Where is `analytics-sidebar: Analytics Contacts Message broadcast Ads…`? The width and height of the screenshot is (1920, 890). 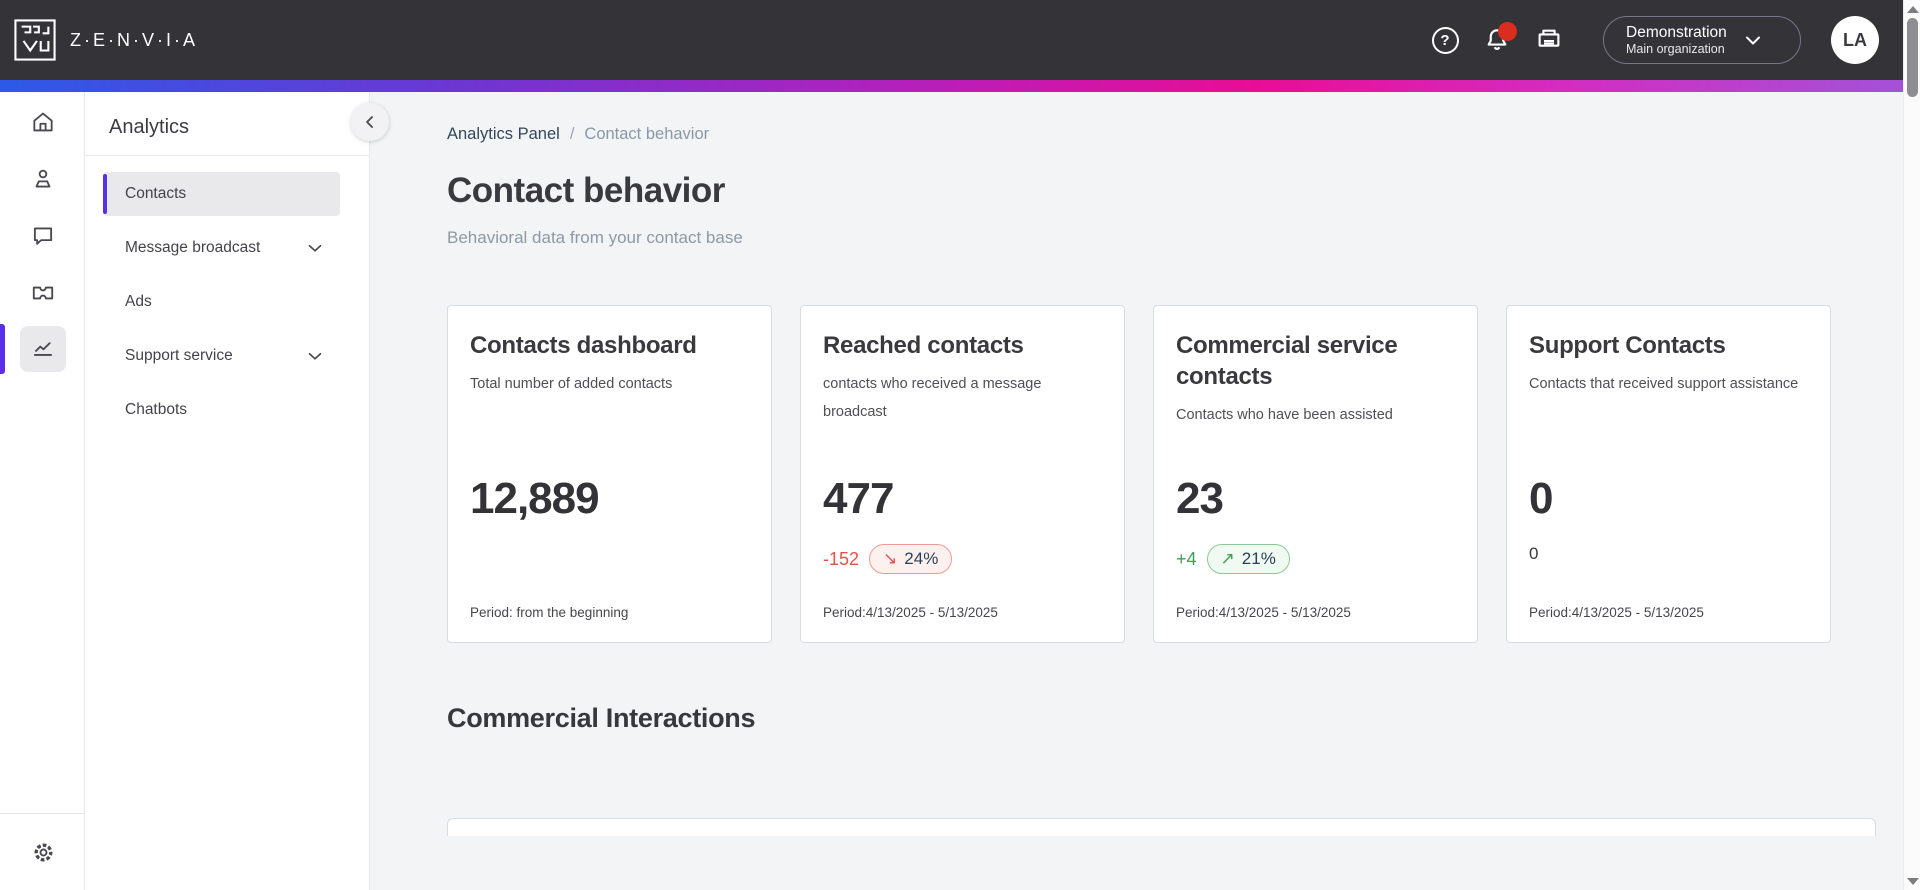 analytics-sidebar: Analytics Contacts Message broadcast Ads… is located at coordinates (237, 491).